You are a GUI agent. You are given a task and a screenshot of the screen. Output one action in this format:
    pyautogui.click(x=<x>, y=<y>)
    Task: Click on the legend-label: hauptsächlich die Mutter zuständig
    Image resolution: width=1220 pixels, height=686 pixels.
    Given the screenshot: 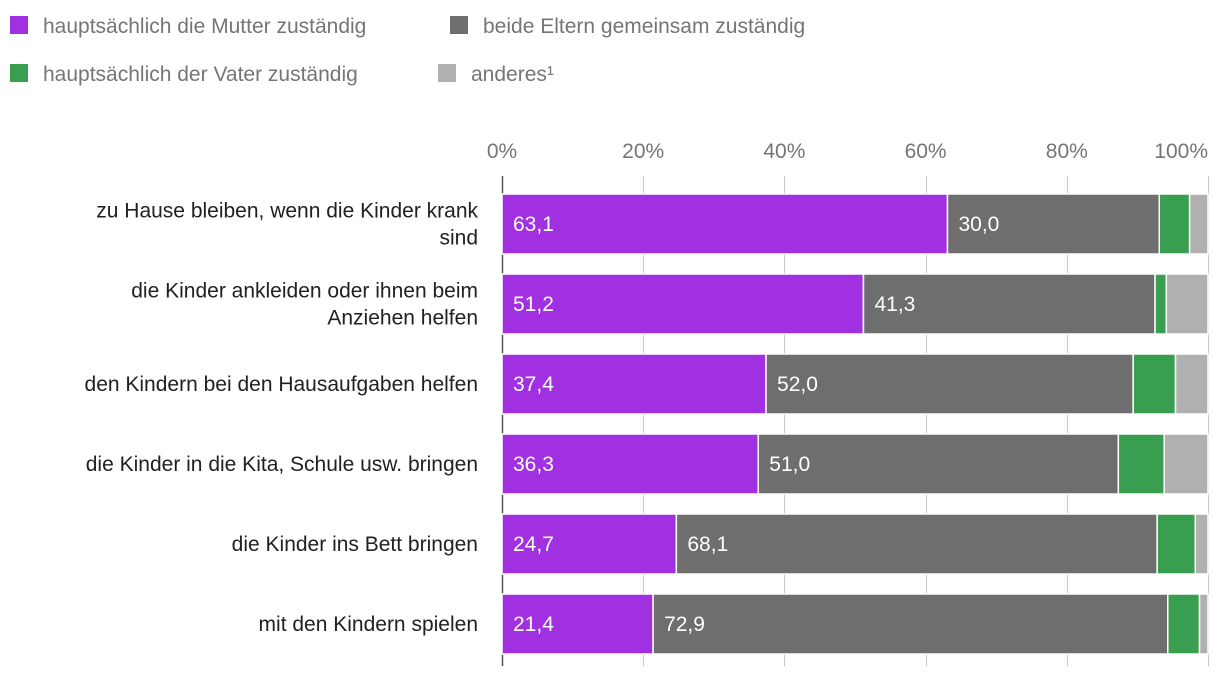 What is the action you would take?
    pyautogui.click(x=204, y=26)
    